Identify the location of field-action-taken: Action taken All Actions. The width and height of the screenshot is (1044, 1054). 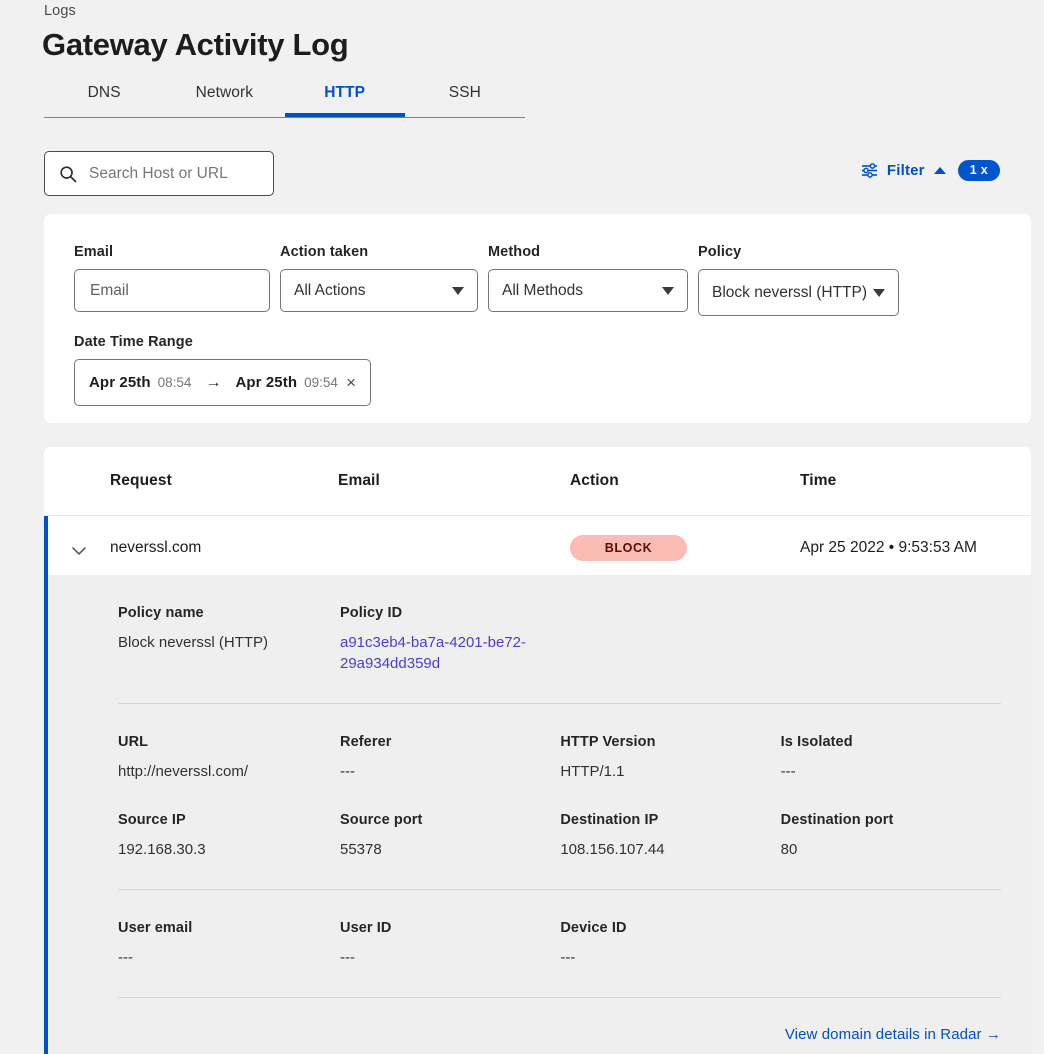
(384, 280).